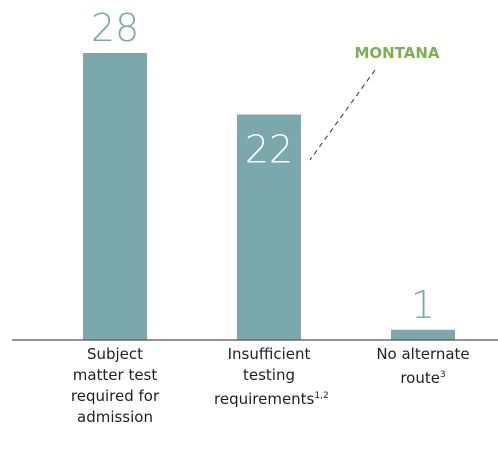  I want to click on category-label: Insufficient testing requirements1,2, so click(271, 377).